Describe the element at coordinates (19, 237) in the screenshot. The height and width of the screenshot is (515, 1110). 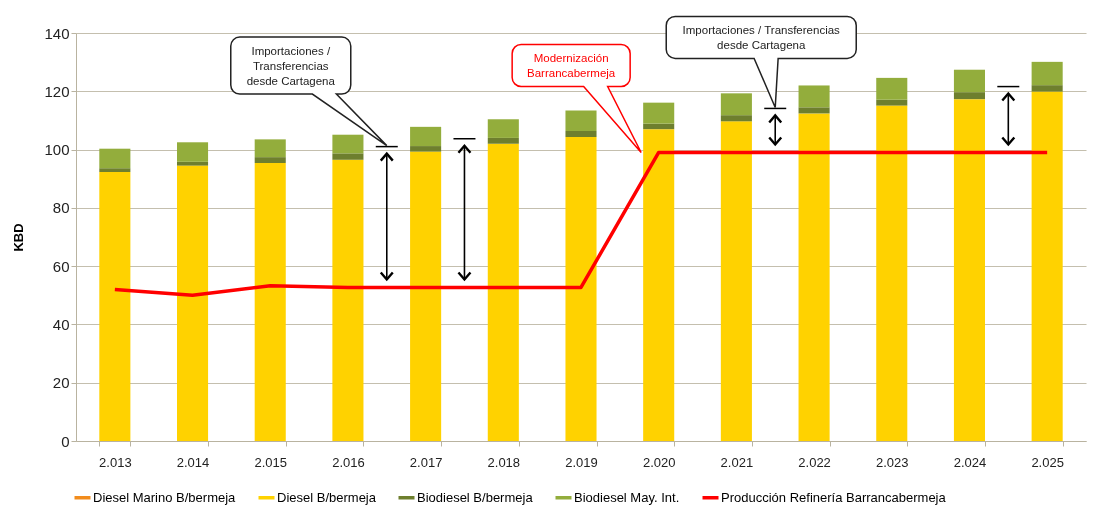
I see `y-axis-title: KBD` at that location.